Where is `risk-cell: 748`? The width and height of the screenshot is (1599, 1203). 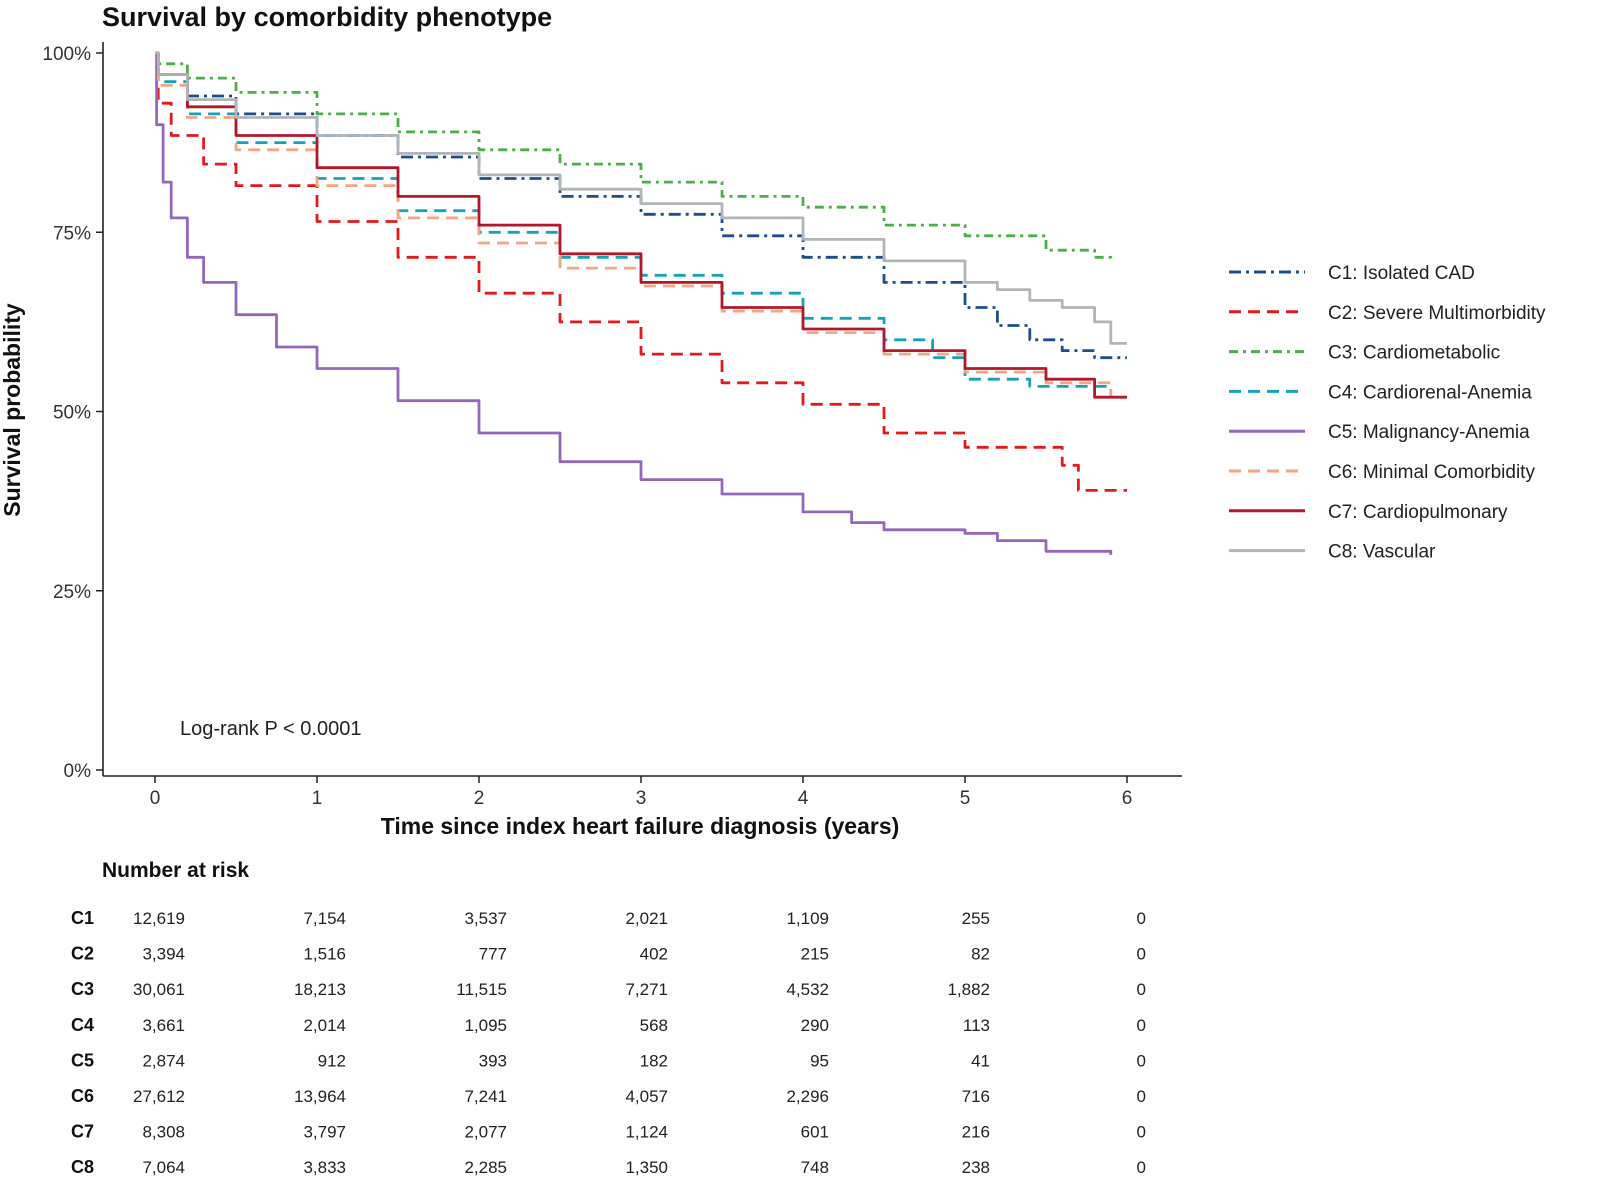
risk-cell: 748 is located at coordinates (815, 1167).